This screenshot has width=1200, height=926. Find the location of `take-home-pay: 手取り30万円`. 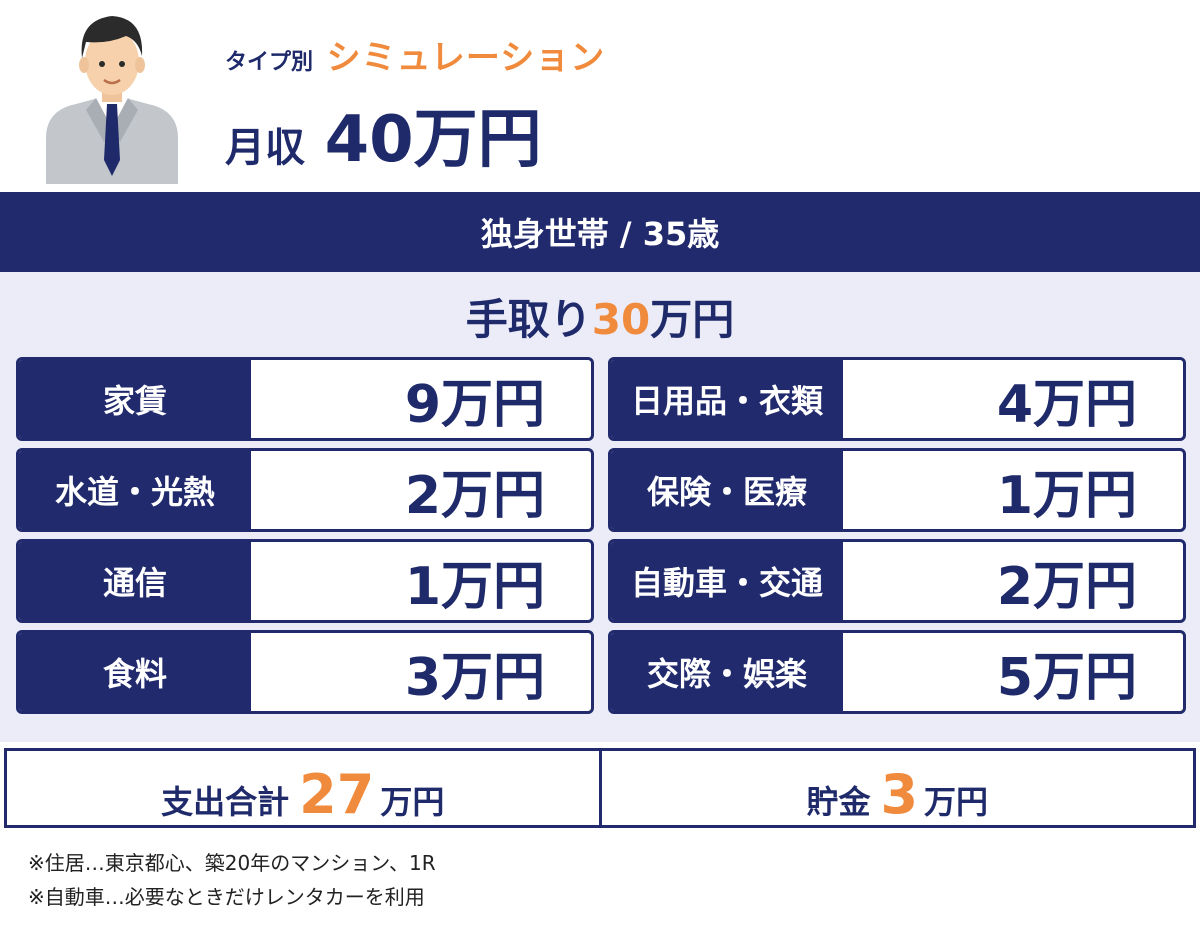

take-home-pay: 手取り30万円 is located at coordinates (600, 316).